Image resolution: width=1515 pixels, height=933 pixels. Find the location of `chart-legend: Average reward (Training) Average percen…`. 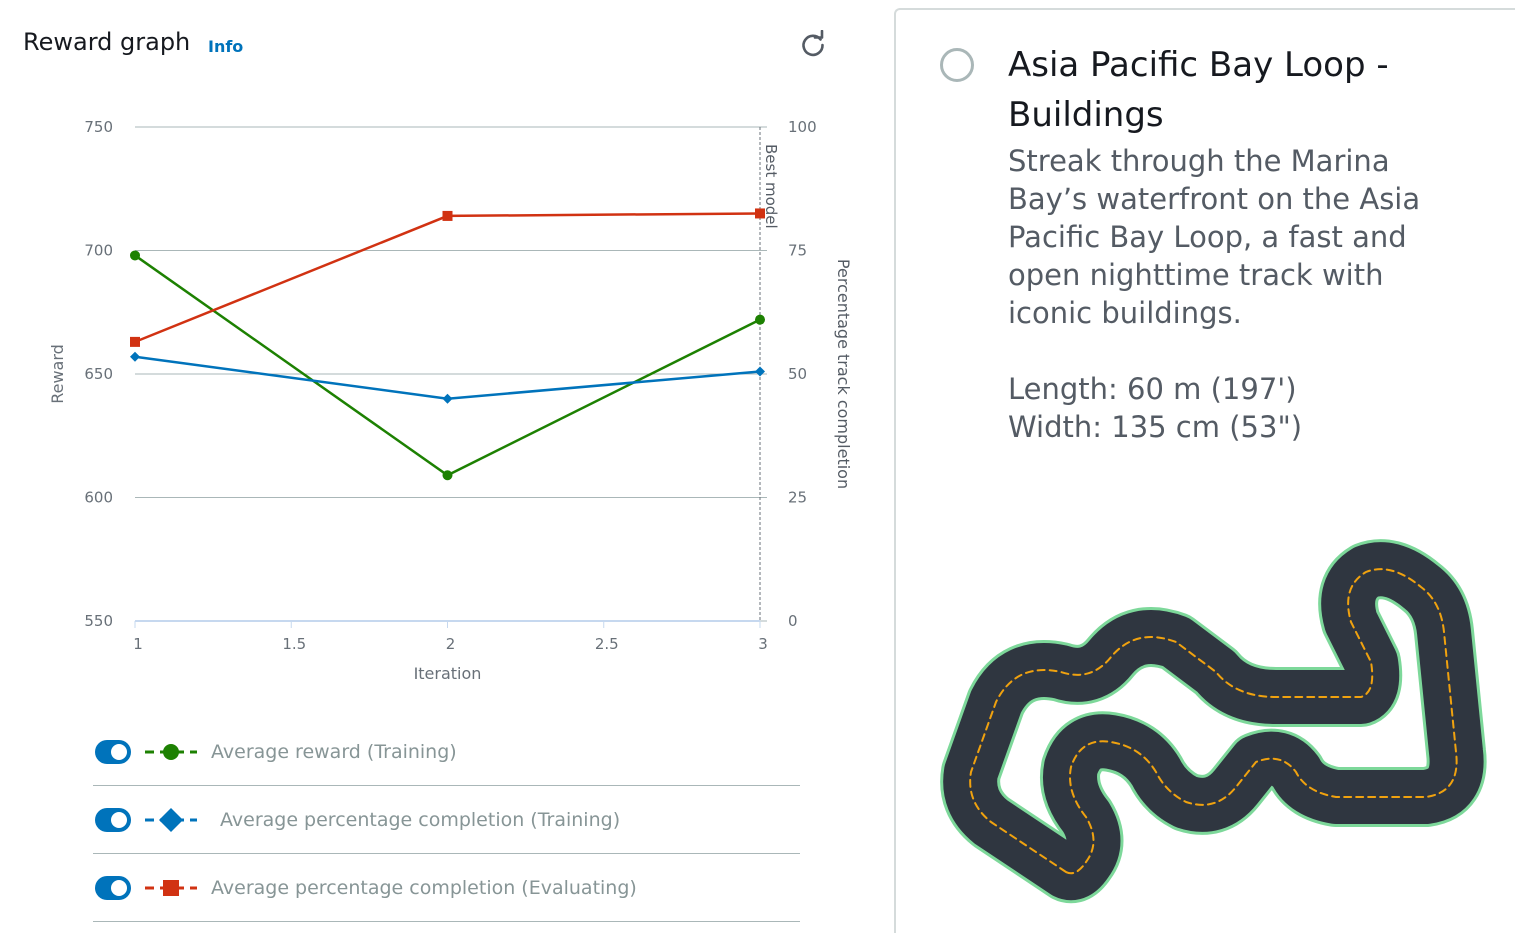

chart-legend: Average reward (Training) Average percen… is located at coordinates (446, 820).